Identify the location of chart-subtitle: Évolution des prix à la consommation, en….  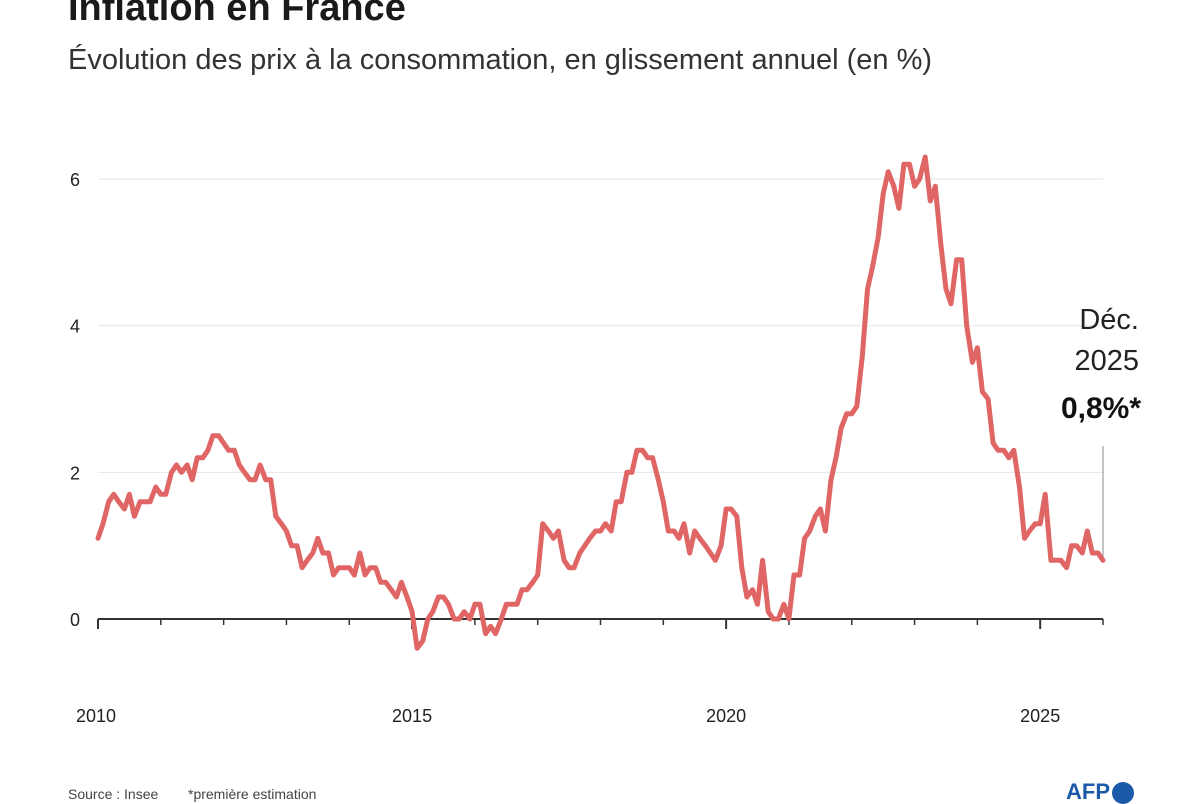
(500, 60).